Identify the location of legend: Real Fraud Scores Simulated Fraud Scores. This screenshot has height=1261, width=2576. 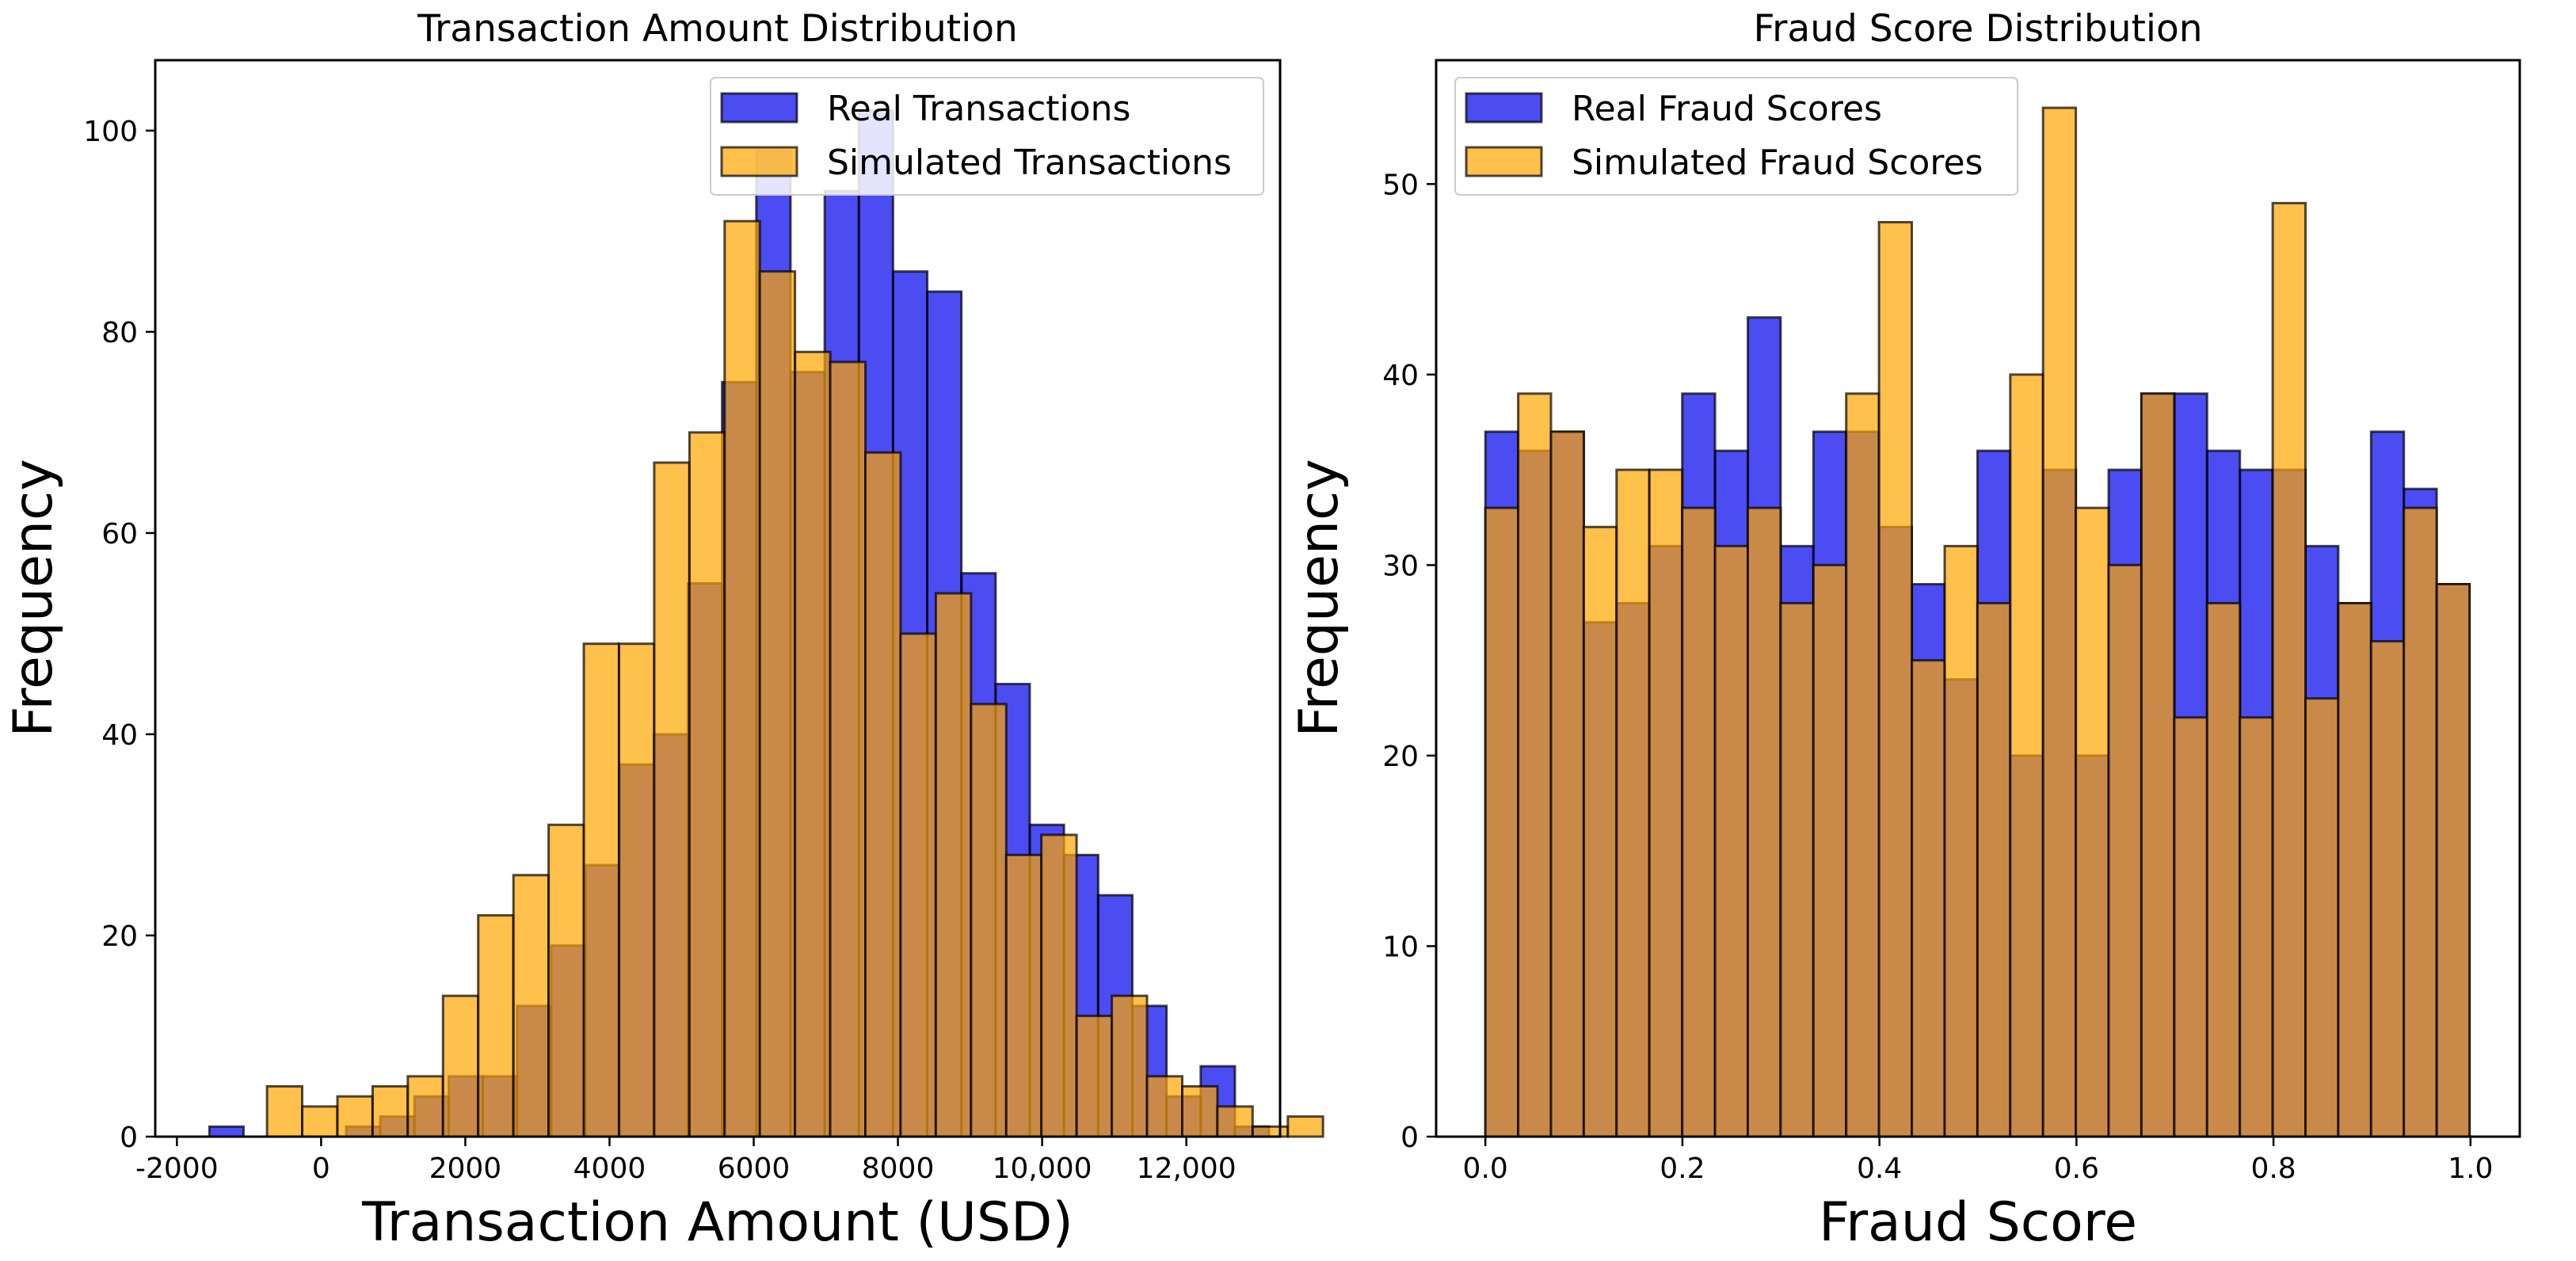
(1736, 136).